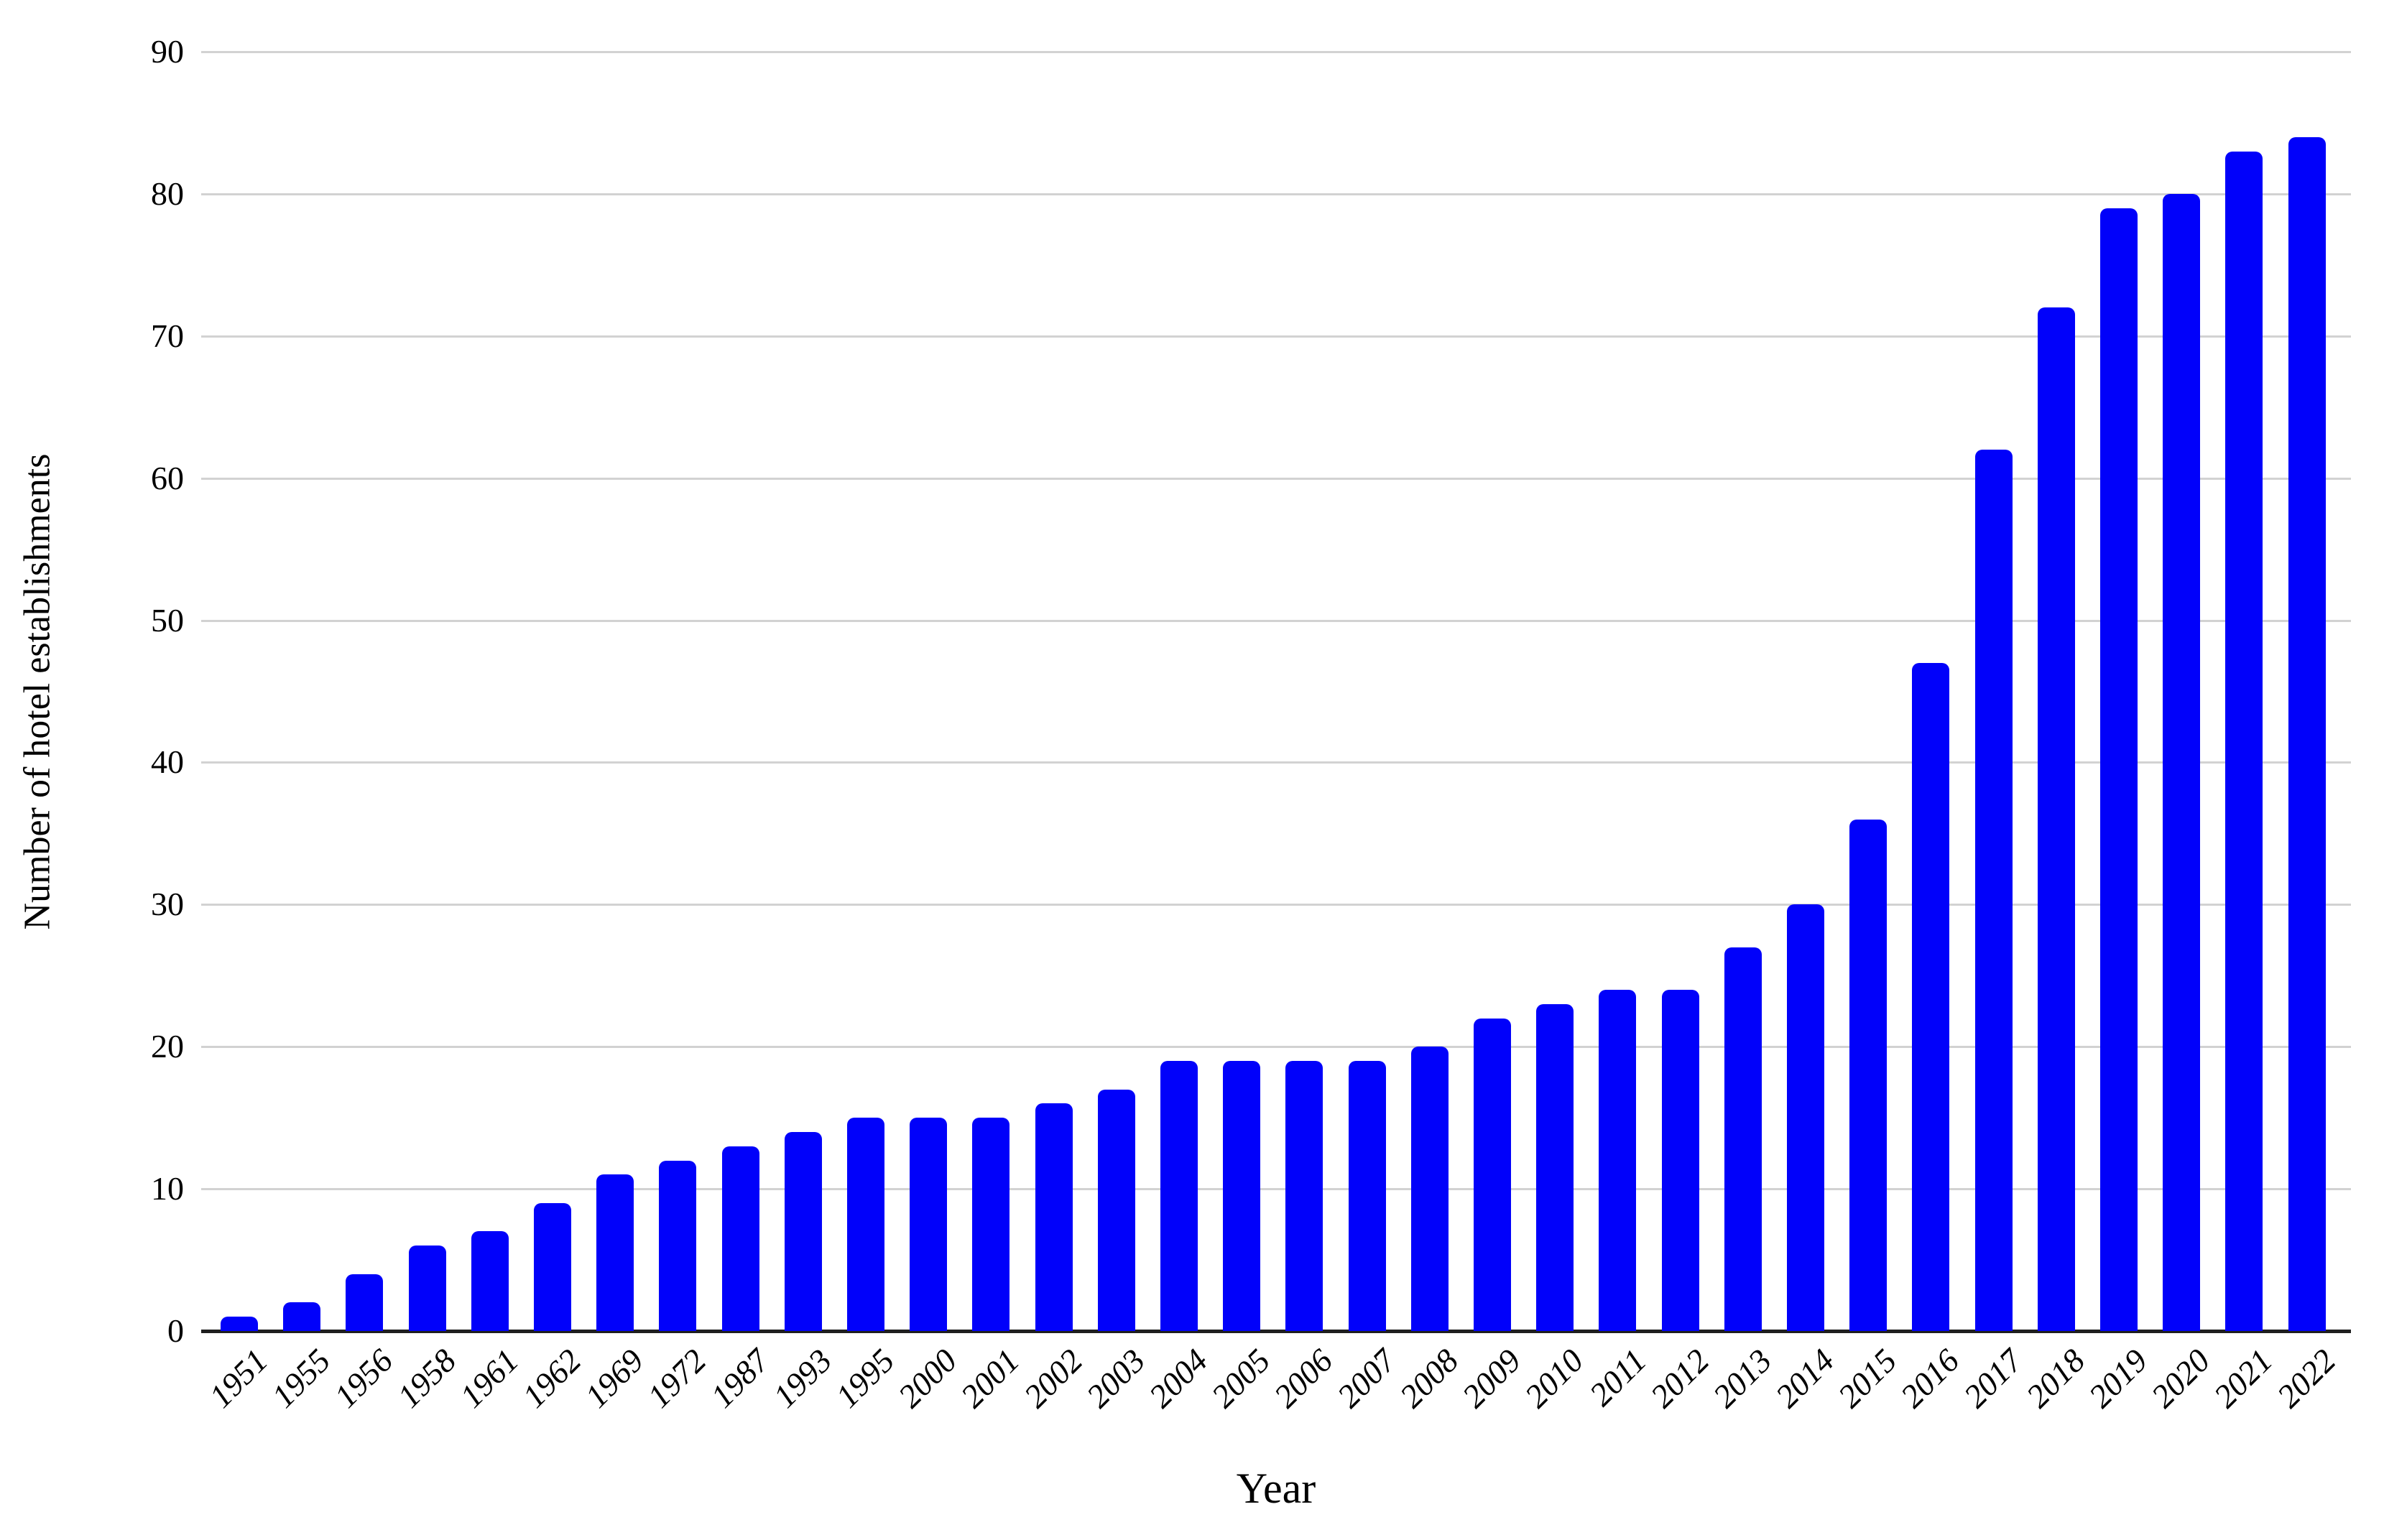 The image size is (2384, 1540). I want to click on bar-1956, so click(365, 1302).